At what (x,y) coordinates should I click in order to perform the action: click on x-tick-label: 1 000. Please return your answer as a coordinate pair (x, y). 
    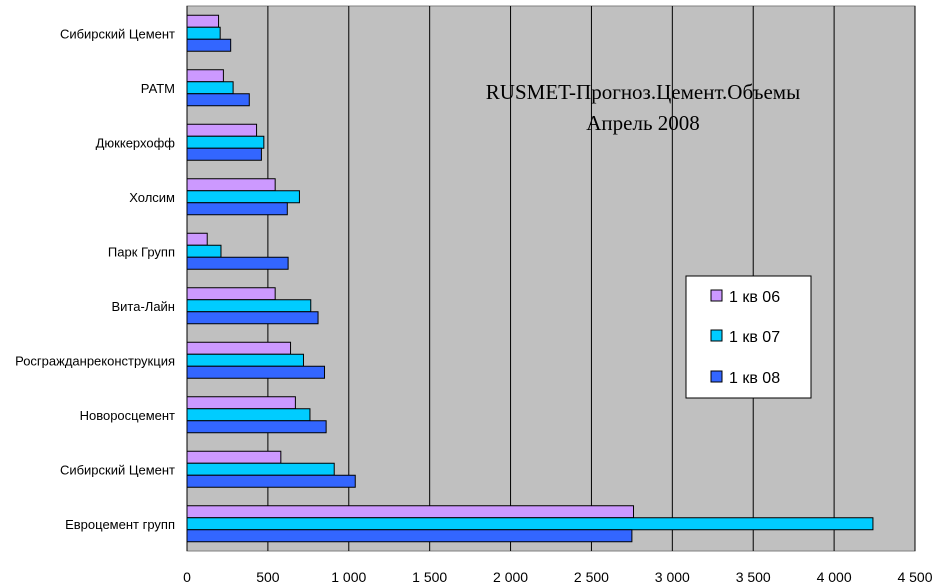
    Looking at the image, I should click on (348, 577).